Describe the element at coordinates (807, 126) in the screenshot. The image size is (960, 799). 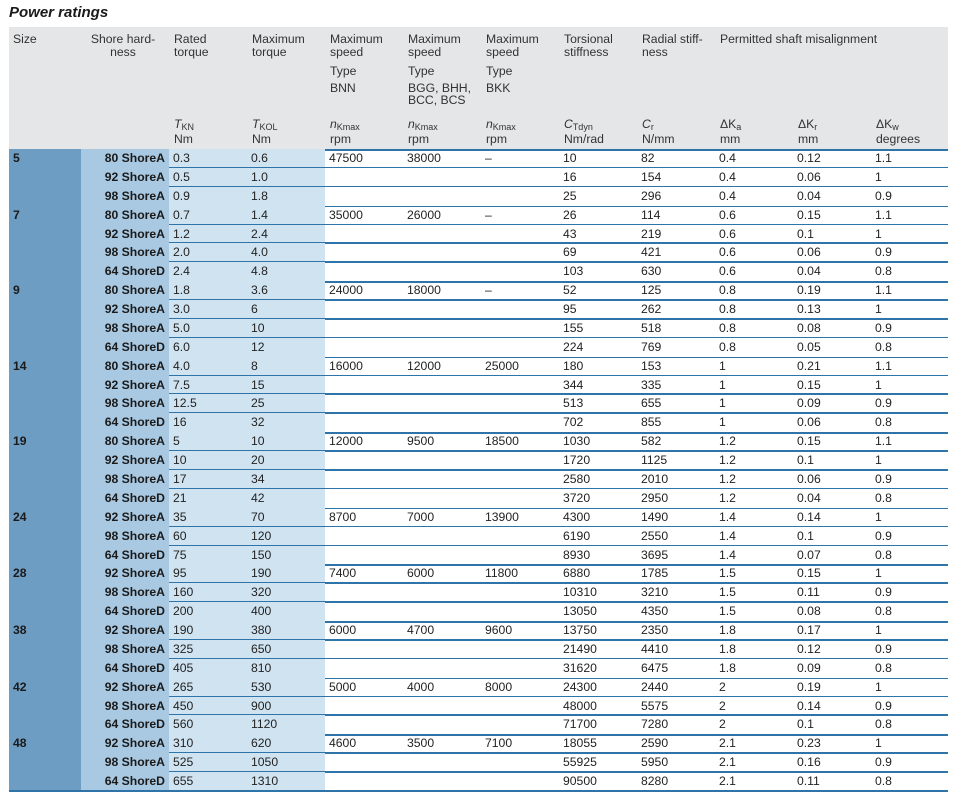
I see `symbol-dkr: ΔKr` at that location.